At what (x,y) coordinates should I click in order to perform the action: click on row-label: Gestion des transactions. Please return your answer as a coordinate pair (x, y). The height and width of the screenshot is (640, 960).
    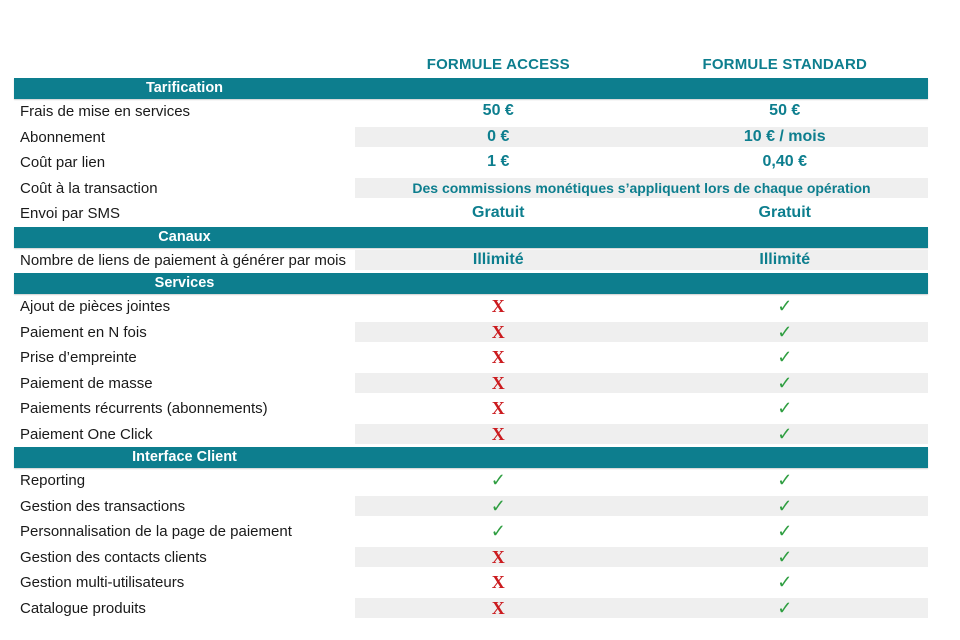
    Looking at the image, I should click on (103, 506).